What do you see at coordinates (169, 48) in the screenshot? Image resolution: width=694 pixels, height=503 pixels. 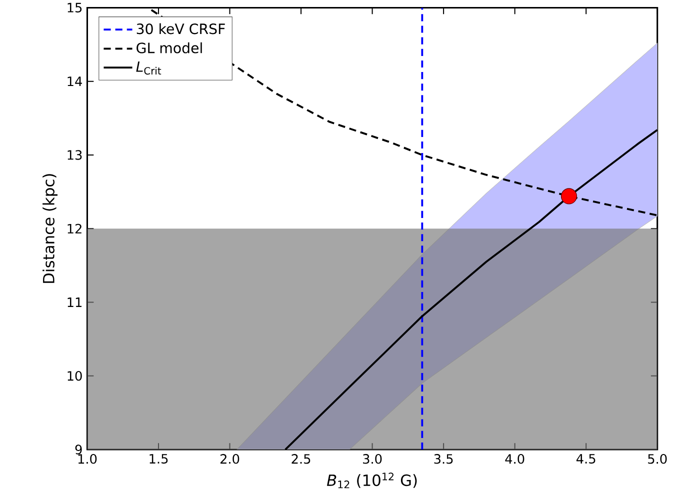 I see `legend-label: GL model` at bounding box center [169, 48].